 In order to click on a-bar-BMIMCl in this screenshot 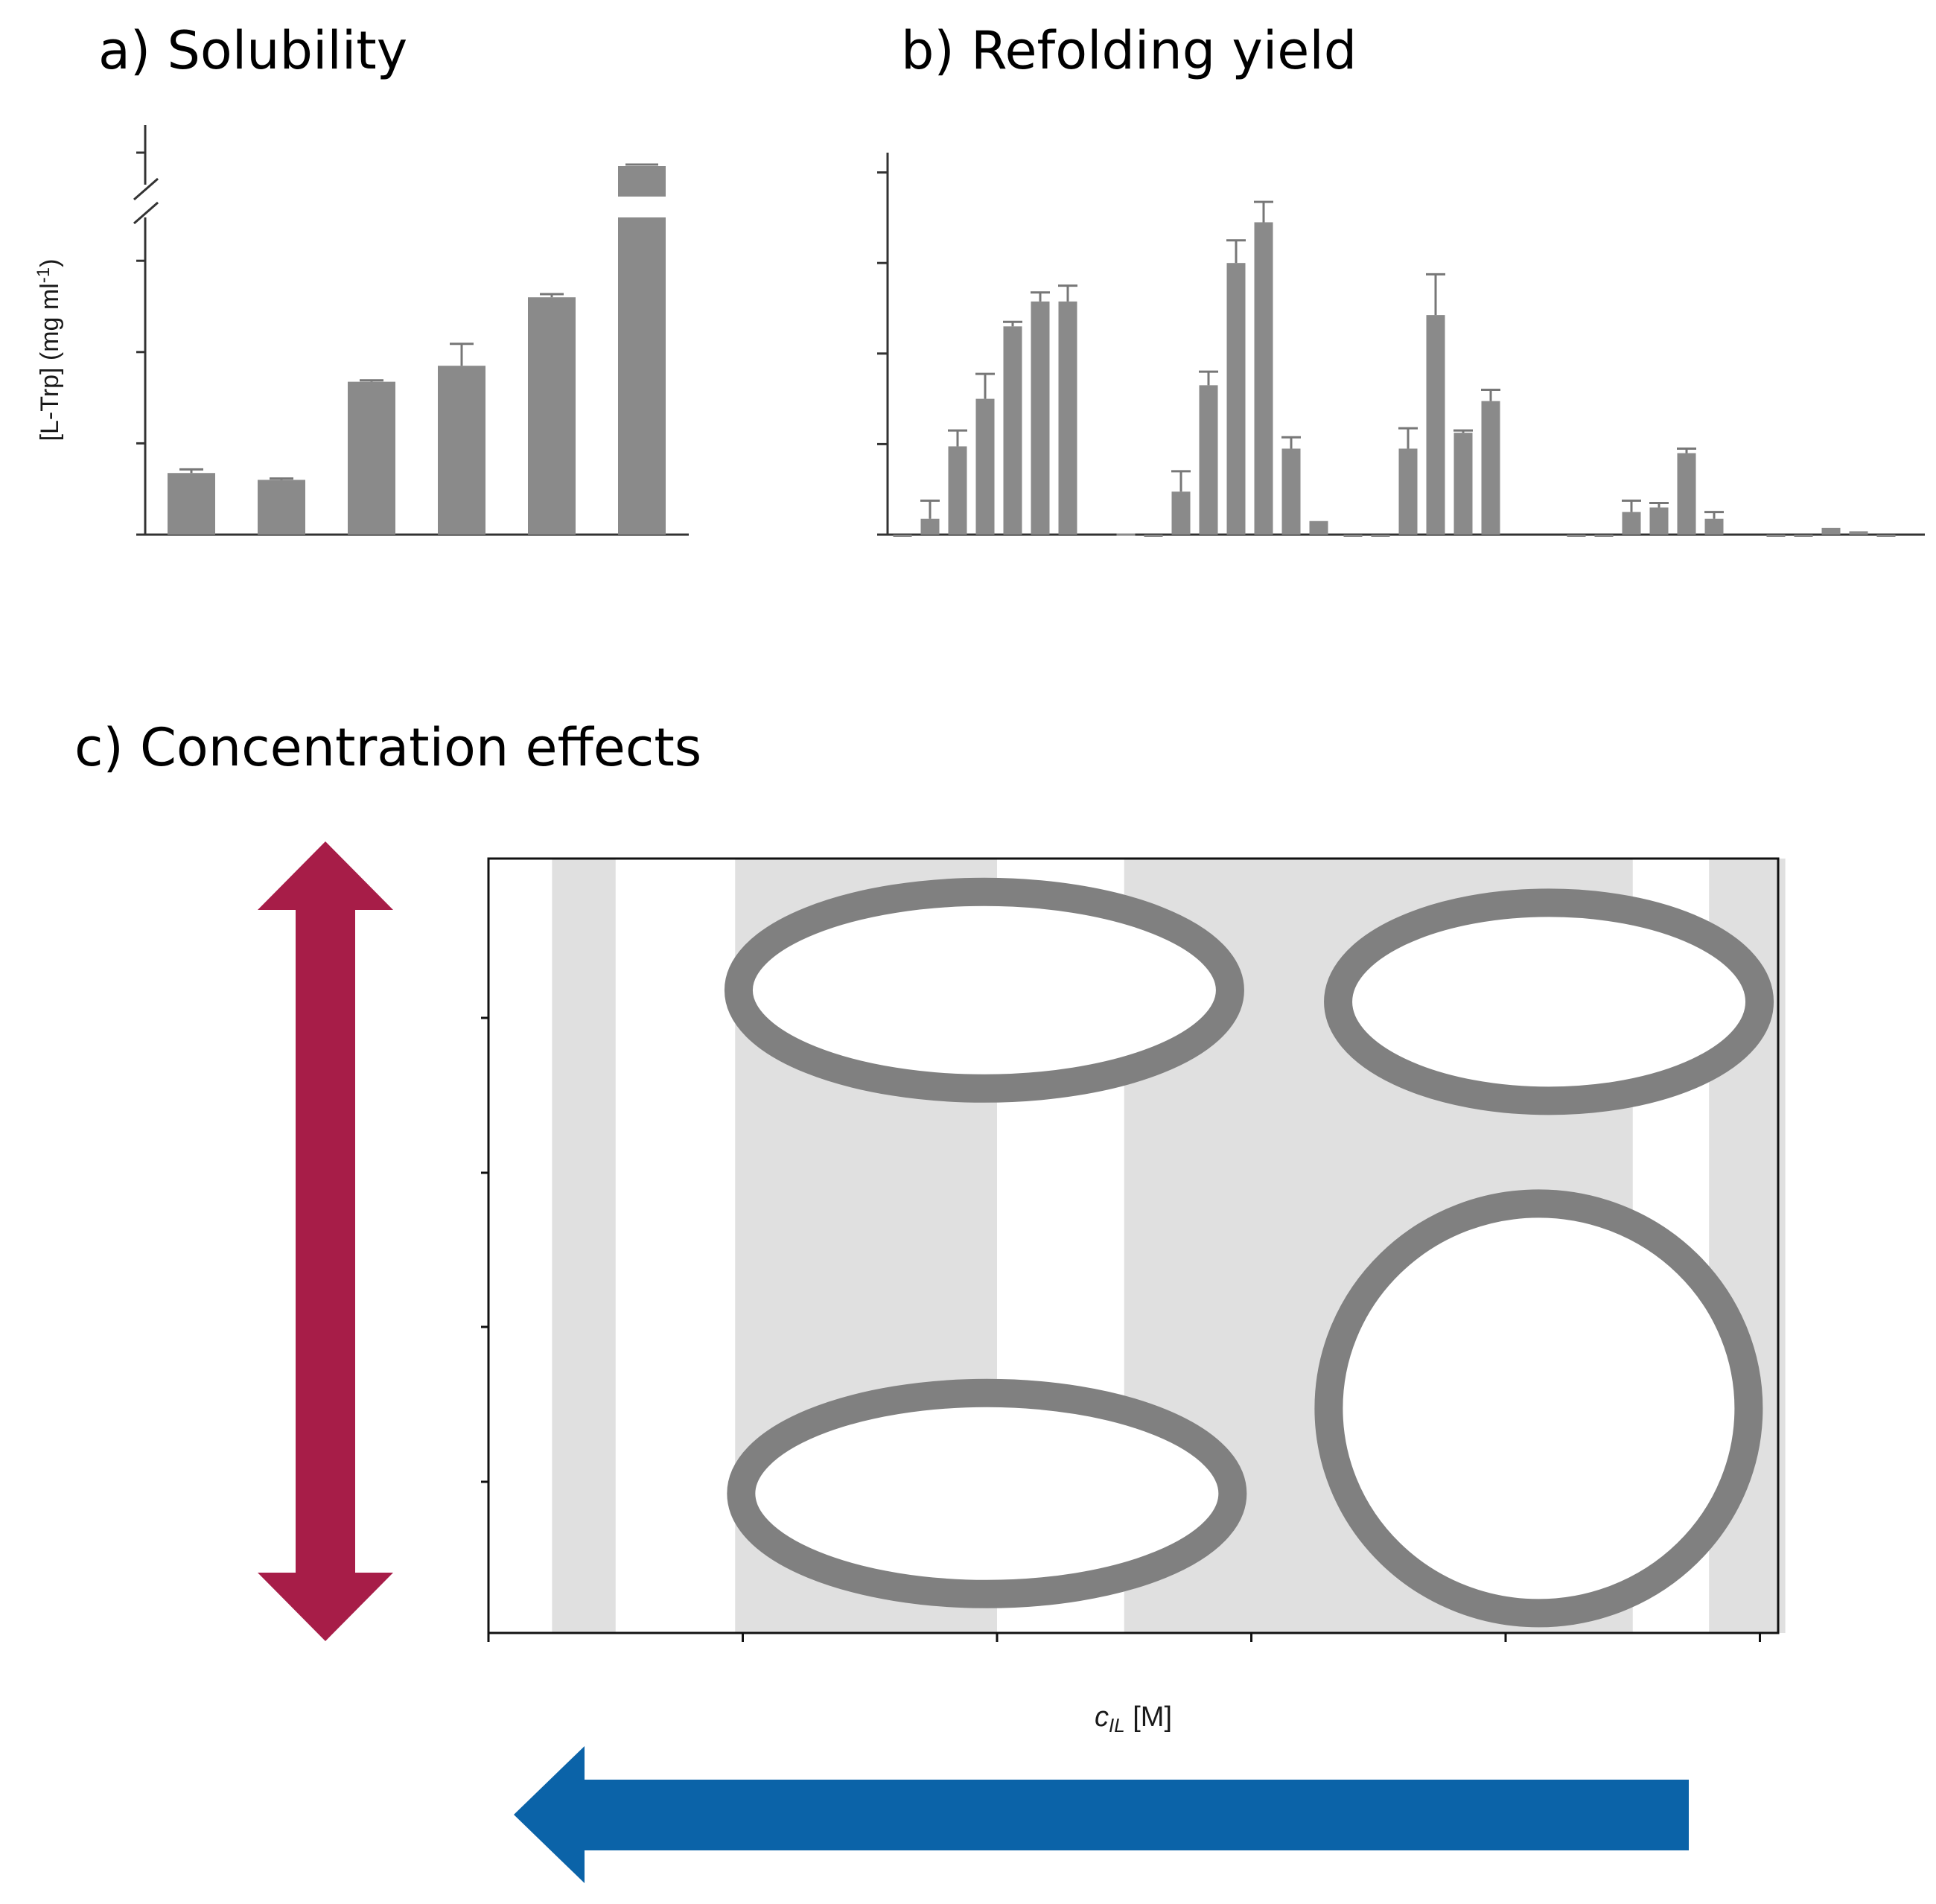, I will do `click(461, 450)`.